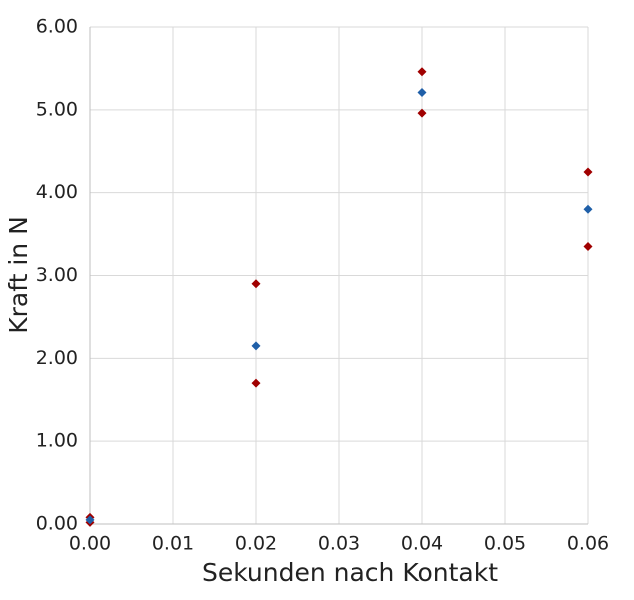 The image size is (634, 600). Describe the element at coordinates (57, 358) in the screenshot. I see `y-tick-label: 2.00` at that location.